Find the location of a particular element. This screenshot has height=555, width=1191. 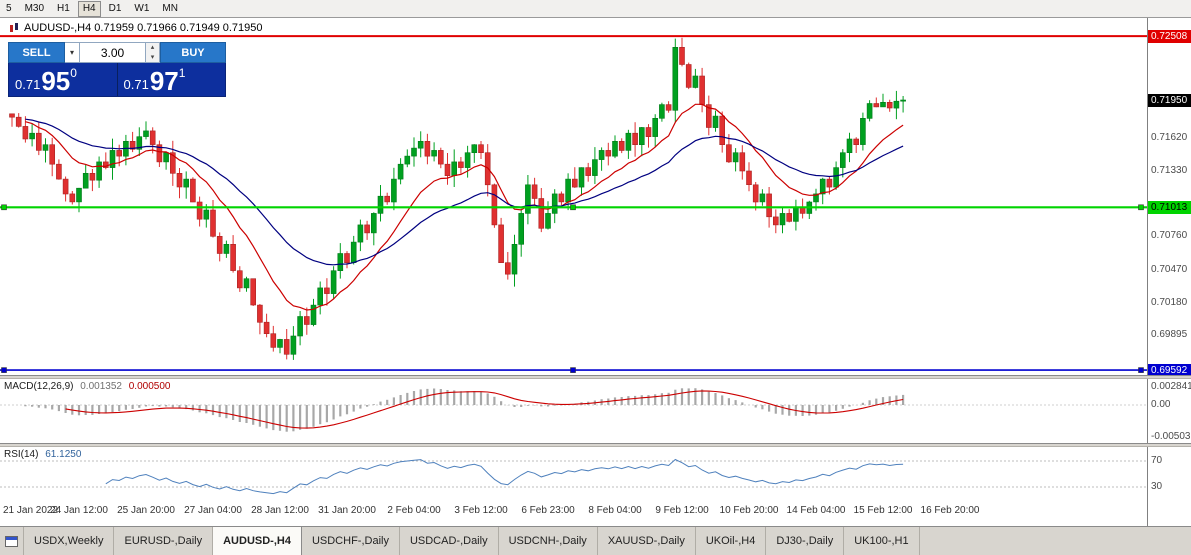

time-axis-label: 14 Feb 04:00 is located at coordinates (816, 510).